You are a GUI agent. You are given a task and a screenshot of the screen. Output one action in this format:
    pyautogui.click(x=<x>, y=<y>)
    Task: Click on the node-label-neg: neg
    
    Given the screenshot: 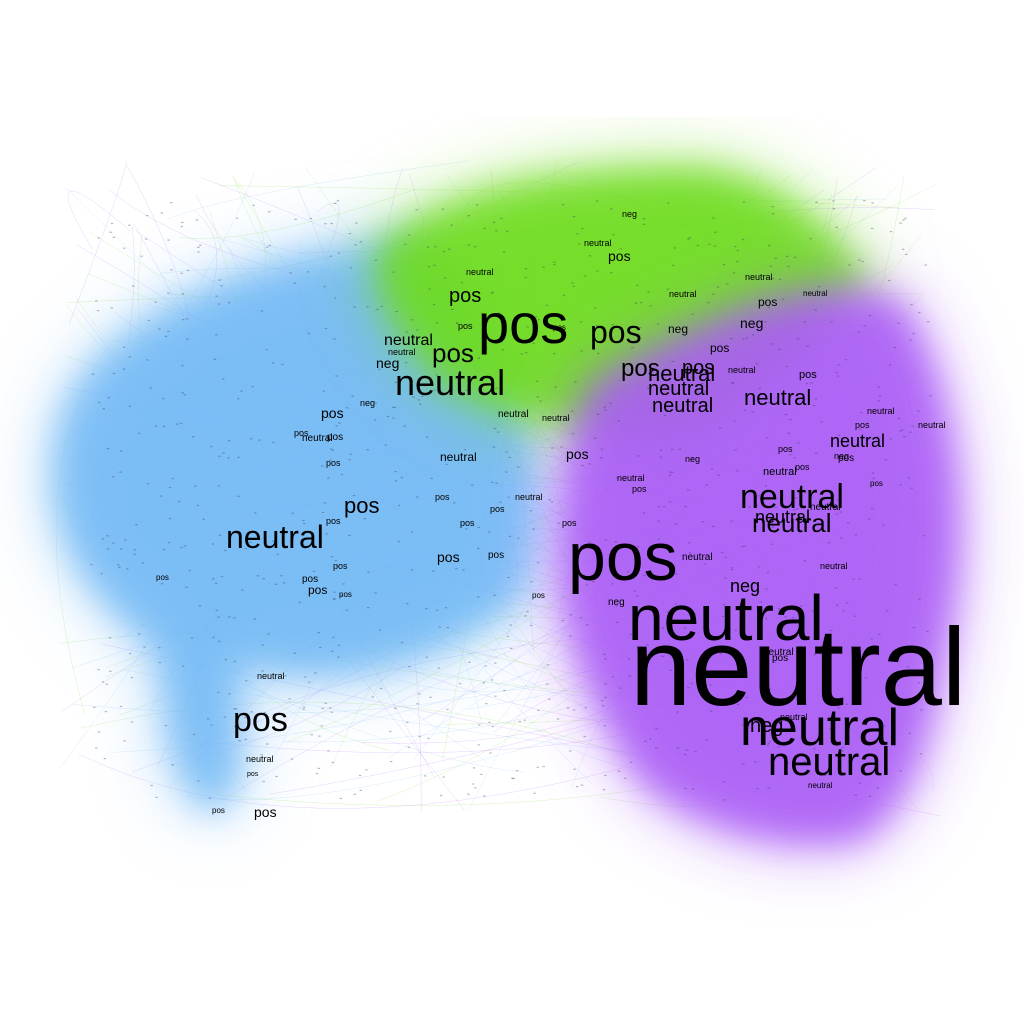 What is the action you would take?
    pyautogui.click(x=751, y=323)
    